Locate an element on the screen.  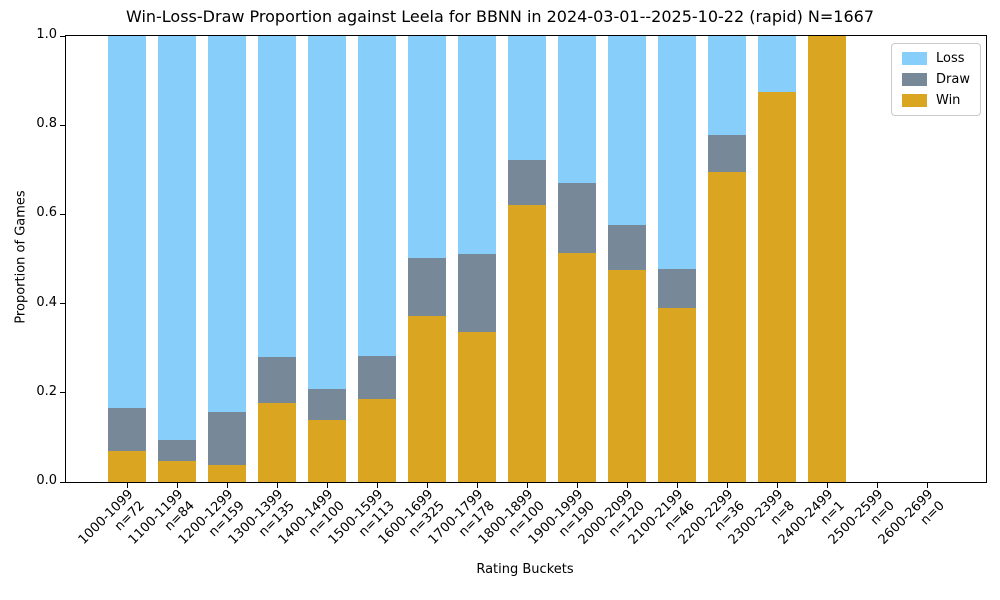
legend-item-draw: Draw is located at coordinates (936, 79).